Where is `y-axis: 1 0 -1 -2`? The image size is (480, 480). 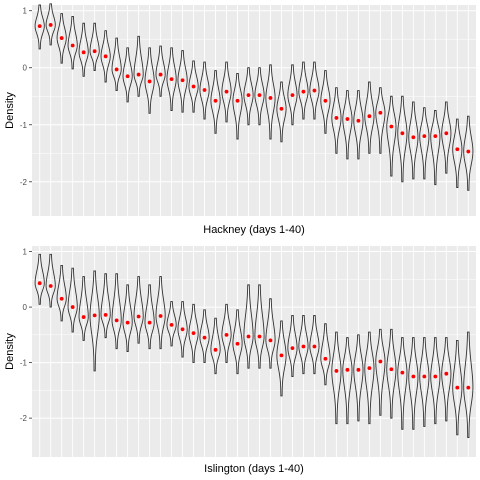
y-axis: 1 0 -1 -2 is located at coordinates (26, 97).